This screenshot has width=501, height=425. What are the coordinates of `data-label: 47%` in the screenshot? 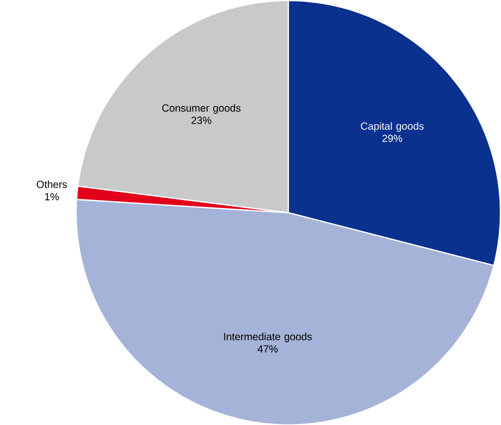 It's located at (268, 348).